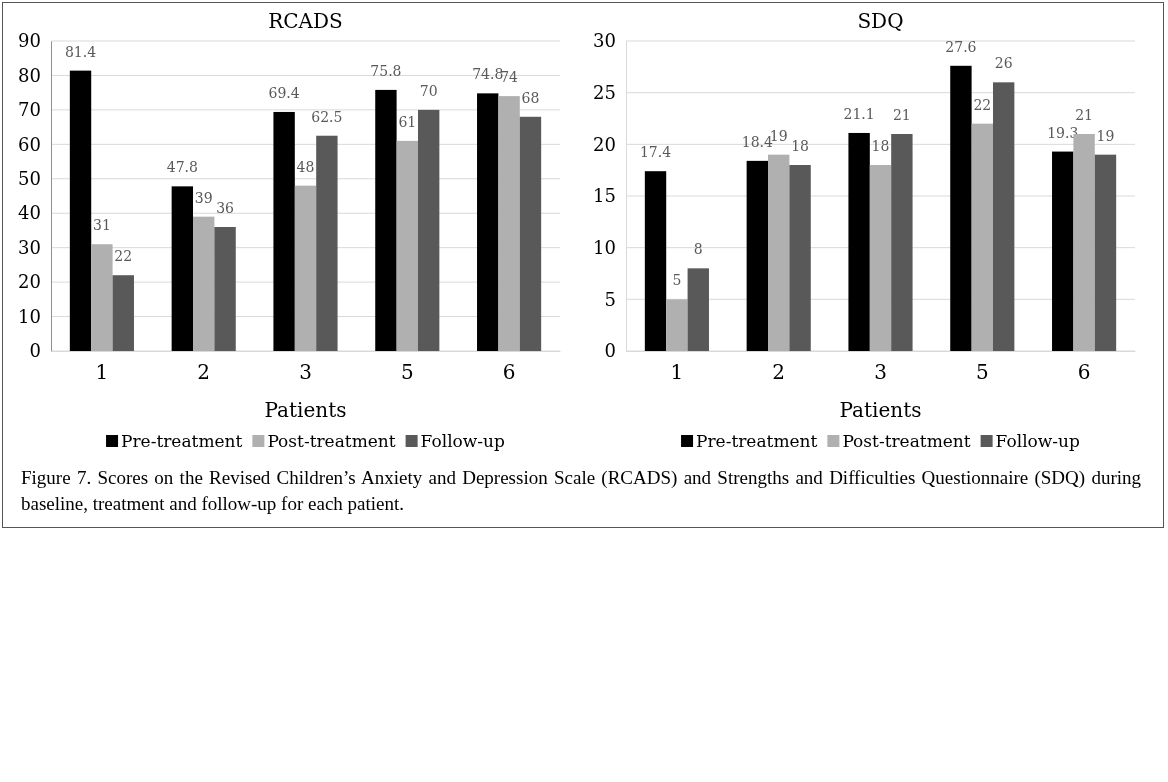 The width and height of the screenshot is (1168, 782). Describe the element at coordinates (655, 152) in the screenshot. I see `data-label: 17.4` at that location.